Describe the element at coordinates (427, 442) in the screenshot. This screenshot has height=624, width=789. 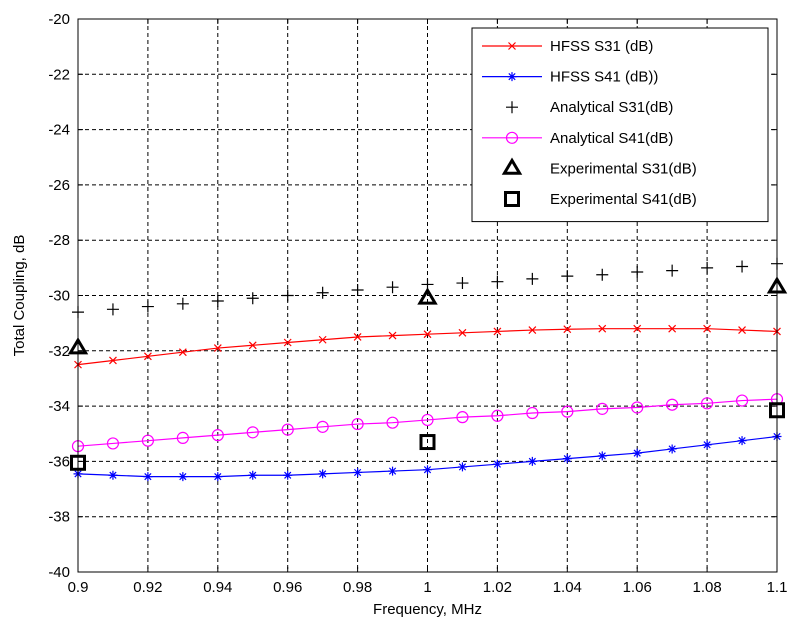
I see `data-point-experimental-s41-db` at that location.